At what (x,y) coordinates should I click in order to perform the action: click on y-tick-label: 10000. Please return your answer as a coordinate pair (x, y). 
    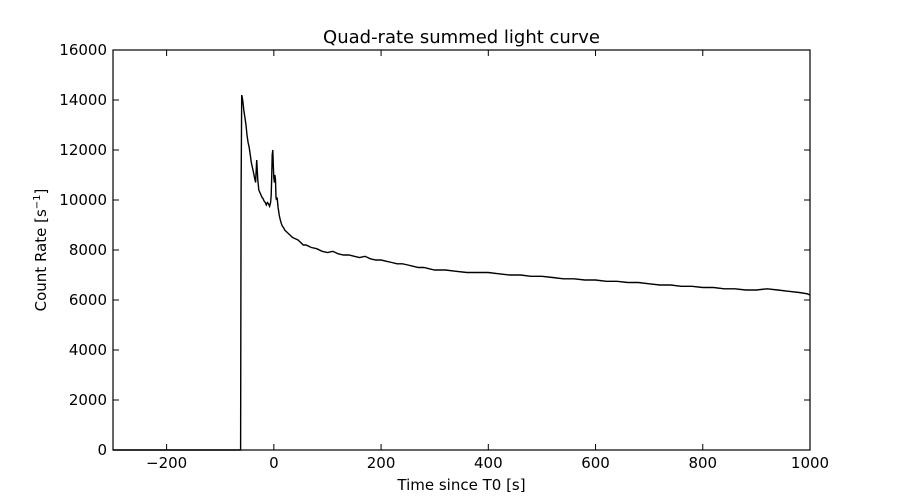
    Looking at the image, I should click on (83, 200).